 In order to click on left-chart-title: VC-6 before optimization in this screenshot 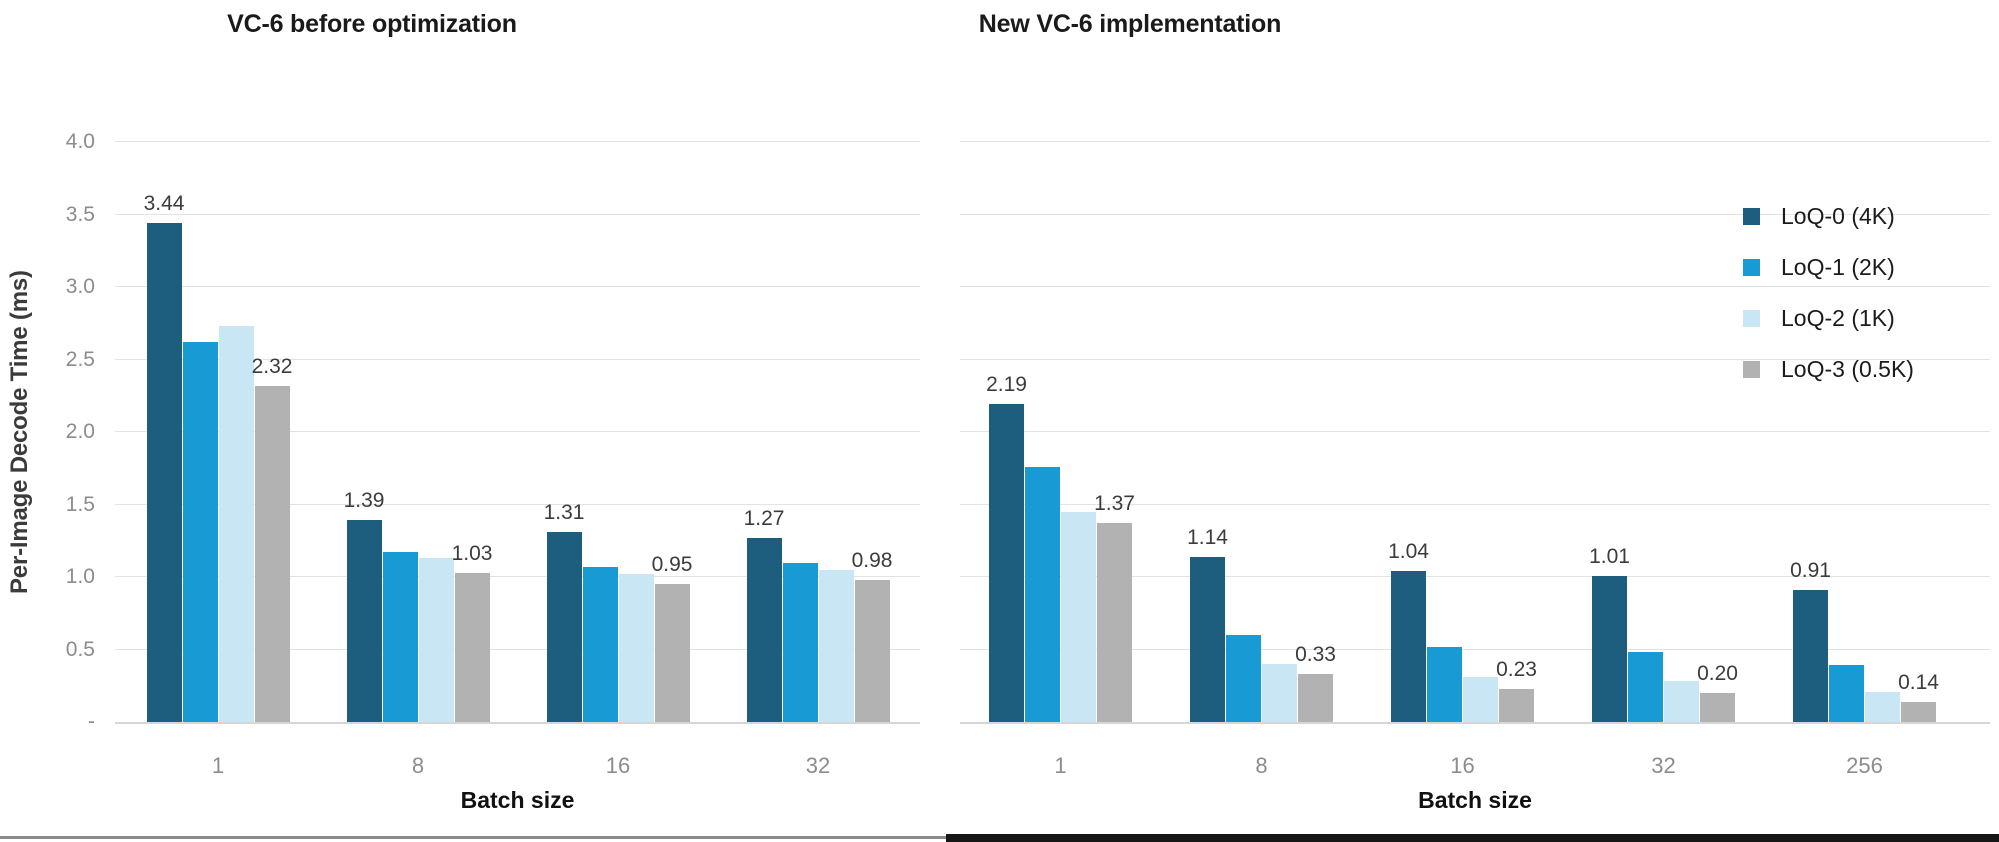, I will do `click(372, 24)`.